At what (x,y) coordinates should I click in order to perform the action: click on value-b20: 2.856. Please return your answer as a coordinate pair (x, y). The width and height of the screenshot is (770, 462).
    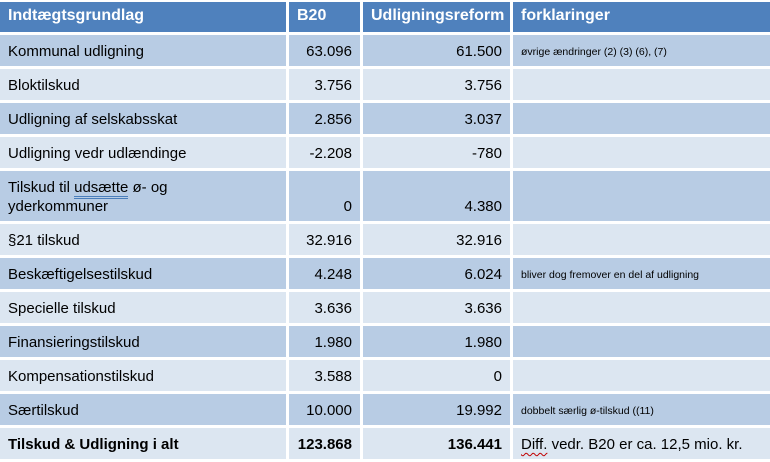
    Looking at the image, I should click on (326, 120).